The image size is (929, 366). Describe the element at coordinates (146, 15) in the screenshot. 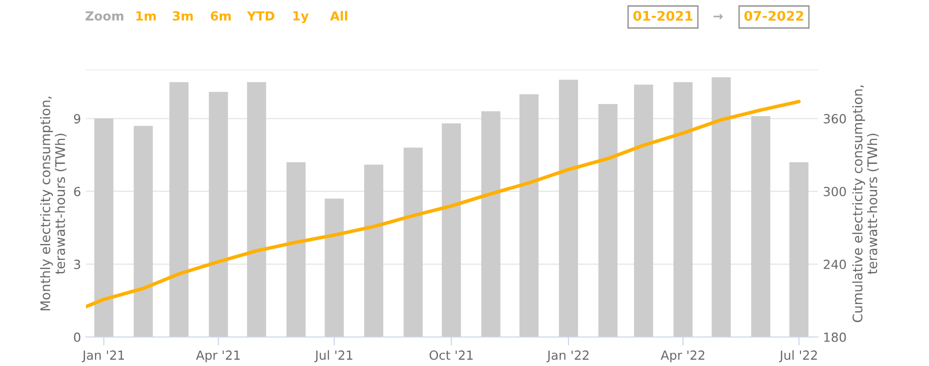

I see `text: 1m` at that location.